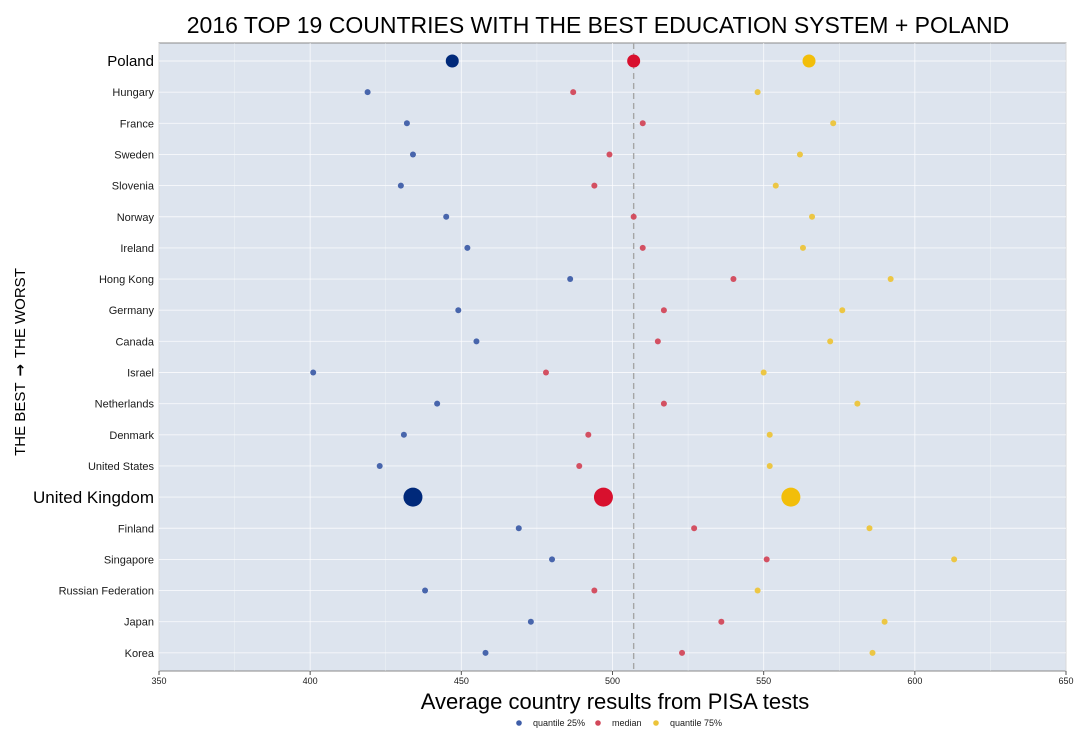 Image resolution: width=1080 pixels, height=738 pixels. What do you see at coordinates (136, 529) in the screenshot?
I see `country-label-finland: Finland` at bounding box center [136, 529].